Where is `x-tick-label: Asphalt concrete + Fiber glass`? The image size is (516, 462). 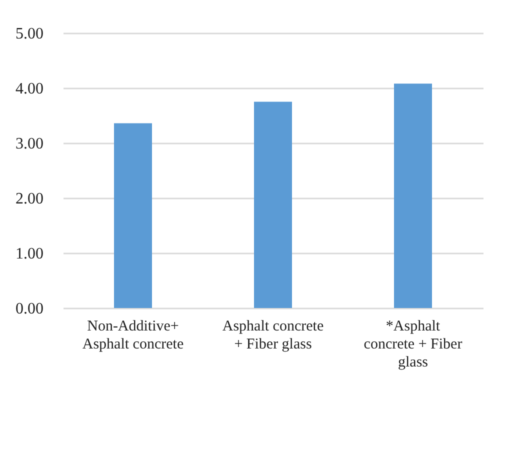
x-tick-label: Asphalt concrete + Fiber glass is located at coordinates (273, 335).